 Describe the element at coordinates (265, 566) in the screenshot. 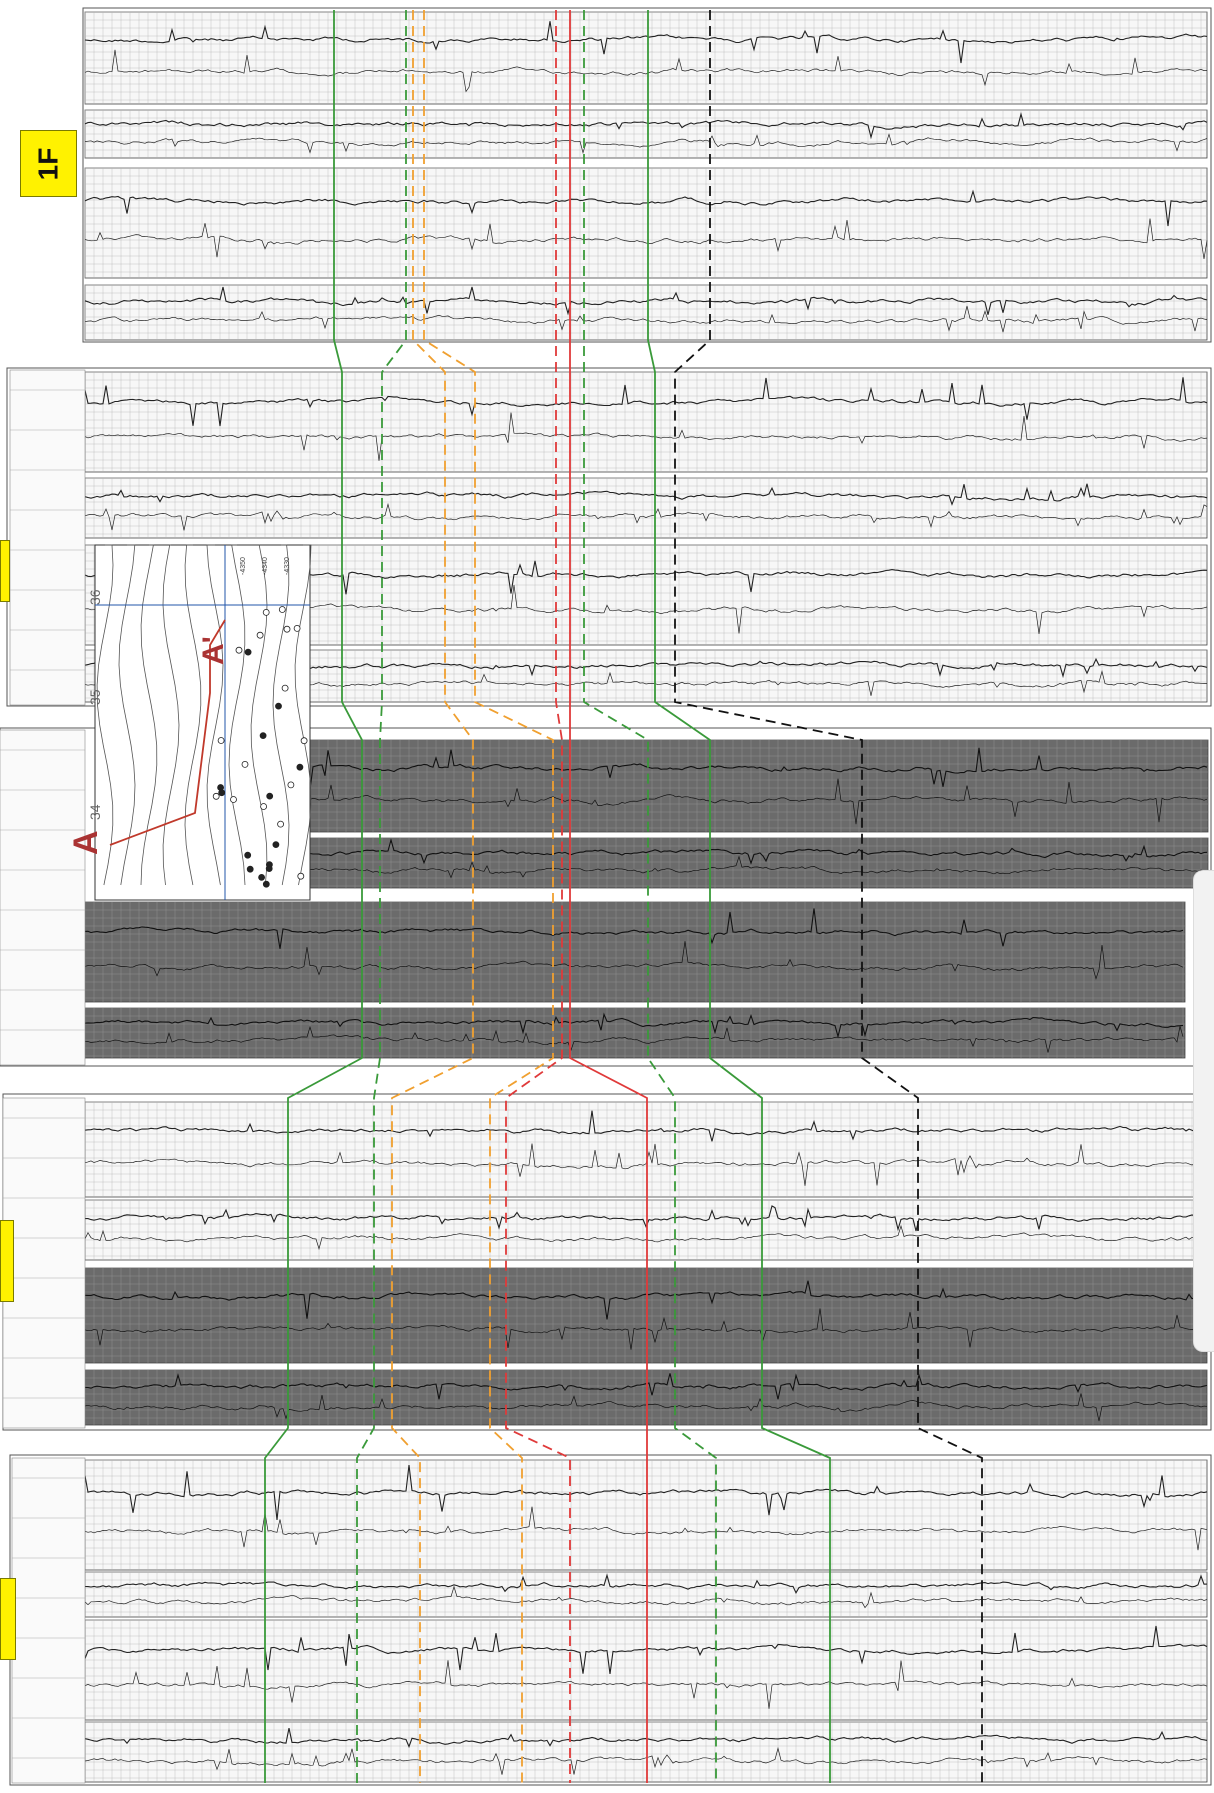

I see `contour-label: -4340` at that location.